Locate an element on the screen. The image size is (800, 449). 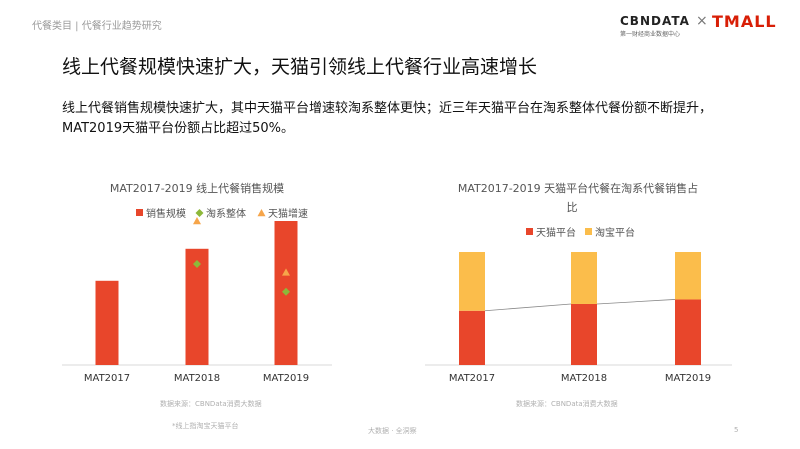
legend-label: 天猫增速 is located at coordinates (288, 213).